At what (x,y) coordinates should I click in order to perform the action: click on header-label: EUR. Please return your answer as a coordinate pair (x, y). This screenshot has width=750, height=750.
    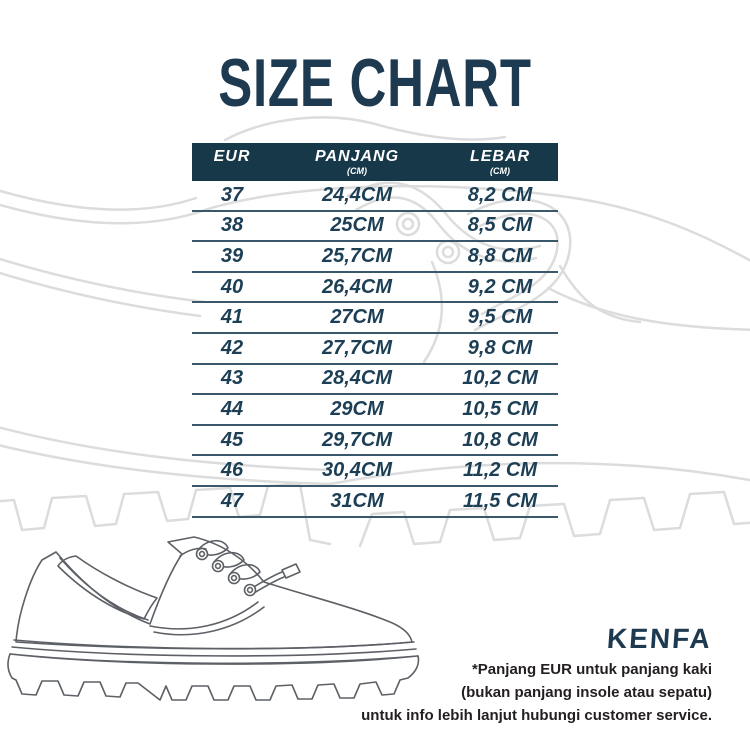
    Looking at the image, I should click on (232, 156).